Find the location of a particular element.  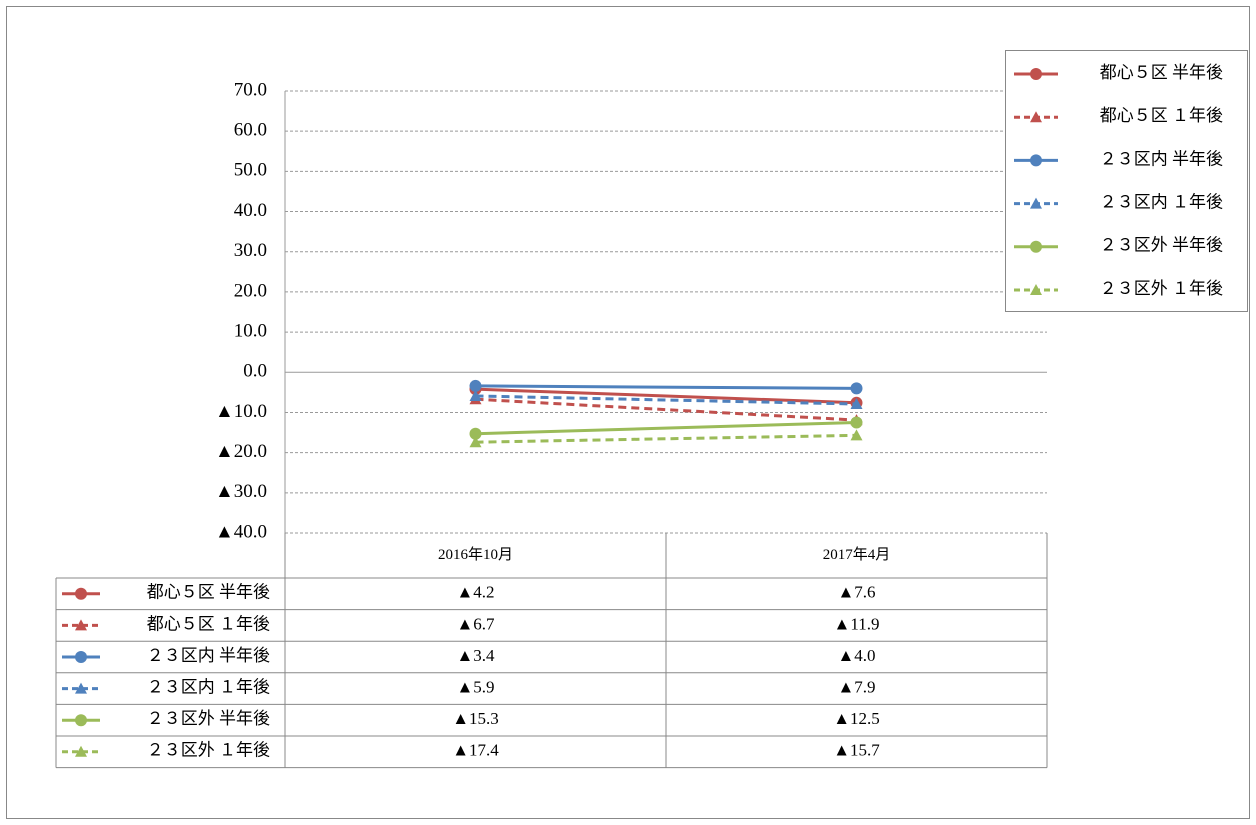

table-value: ▲7.9 is located at coordinates (856, 687).